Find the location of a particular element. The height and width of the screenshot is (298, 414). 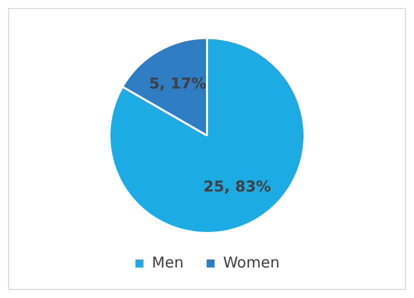

data-label: 5, 17% is located at coordinates (177, 83).